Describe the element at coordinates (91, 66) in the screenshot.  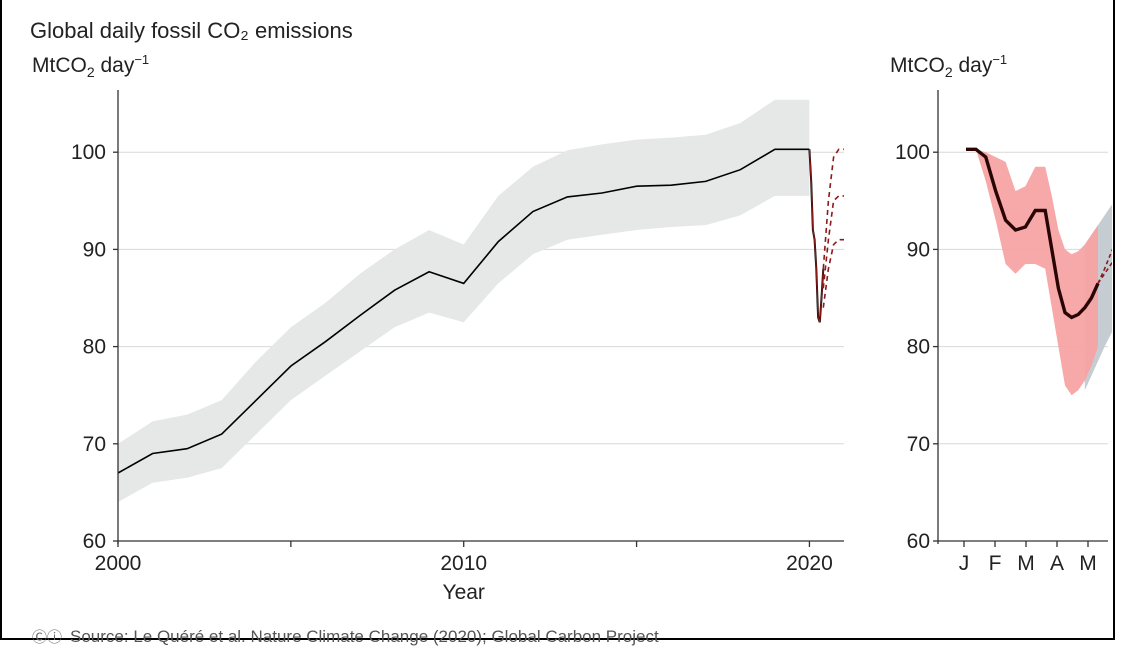
I see `left-y-unit: MtCO2 day−1` at that location.